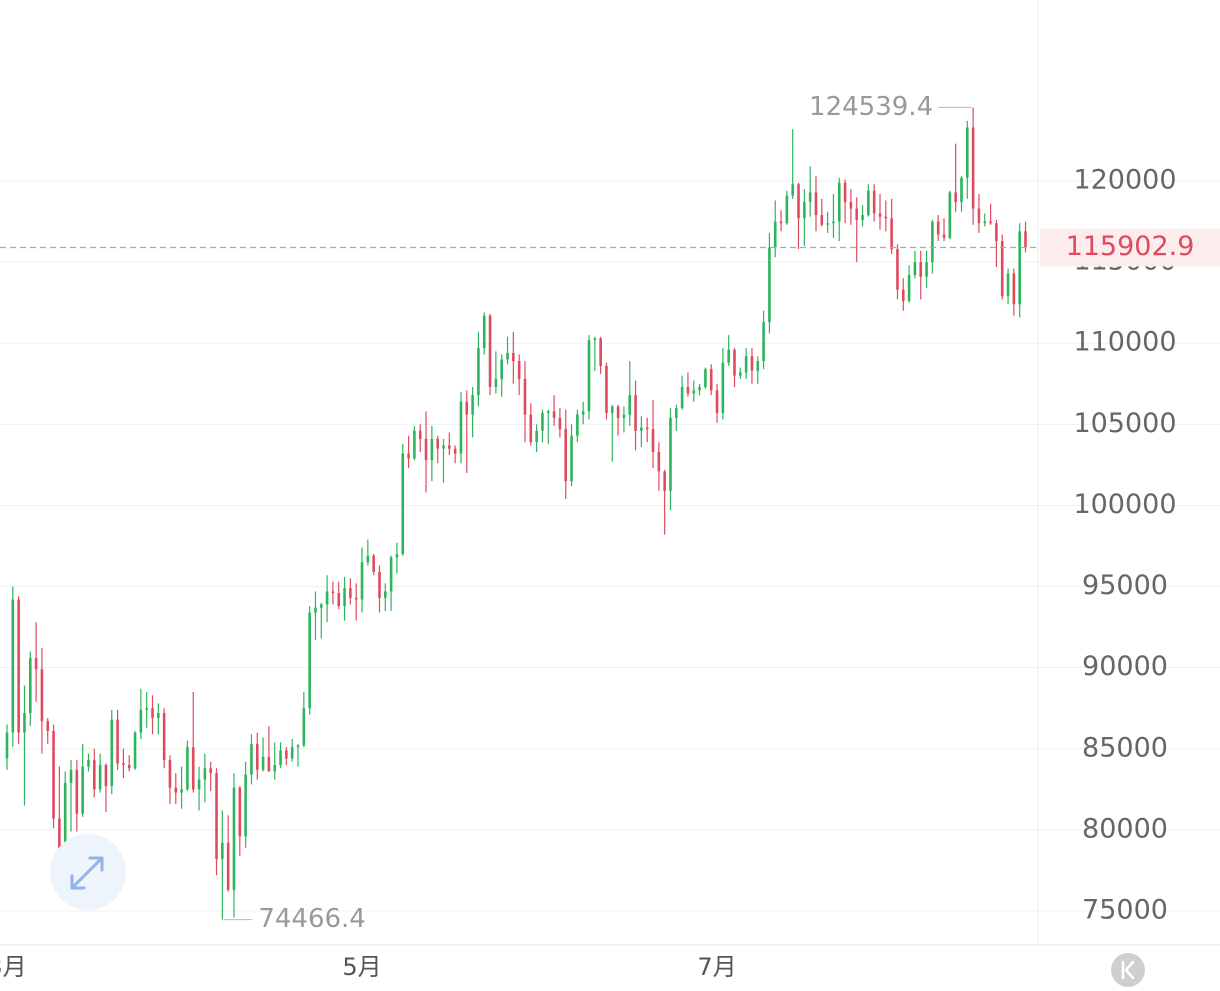 The width and height of the screenshot is (1220, 991). Describe the element at coordinates (1124, 342) in the screenshot. I see `y-tick-label: 110000` at that location.